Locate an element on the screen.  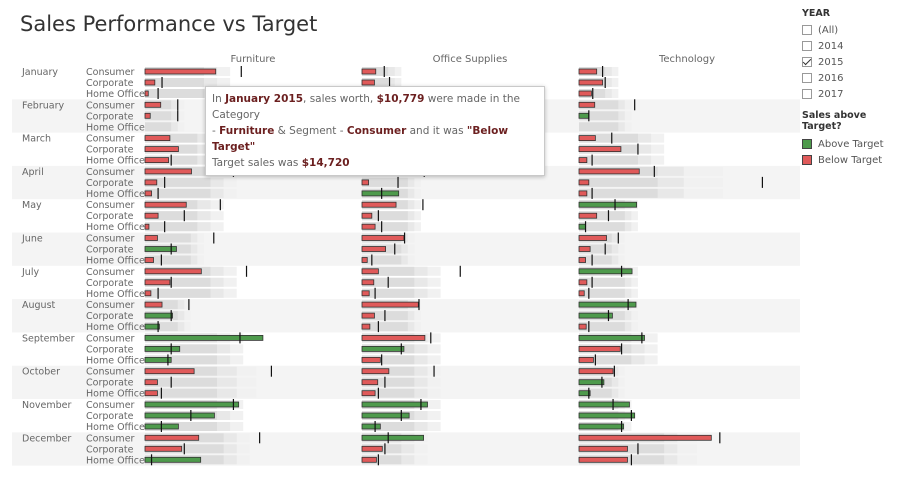
month-label: August is located at coordinates (39, 305).